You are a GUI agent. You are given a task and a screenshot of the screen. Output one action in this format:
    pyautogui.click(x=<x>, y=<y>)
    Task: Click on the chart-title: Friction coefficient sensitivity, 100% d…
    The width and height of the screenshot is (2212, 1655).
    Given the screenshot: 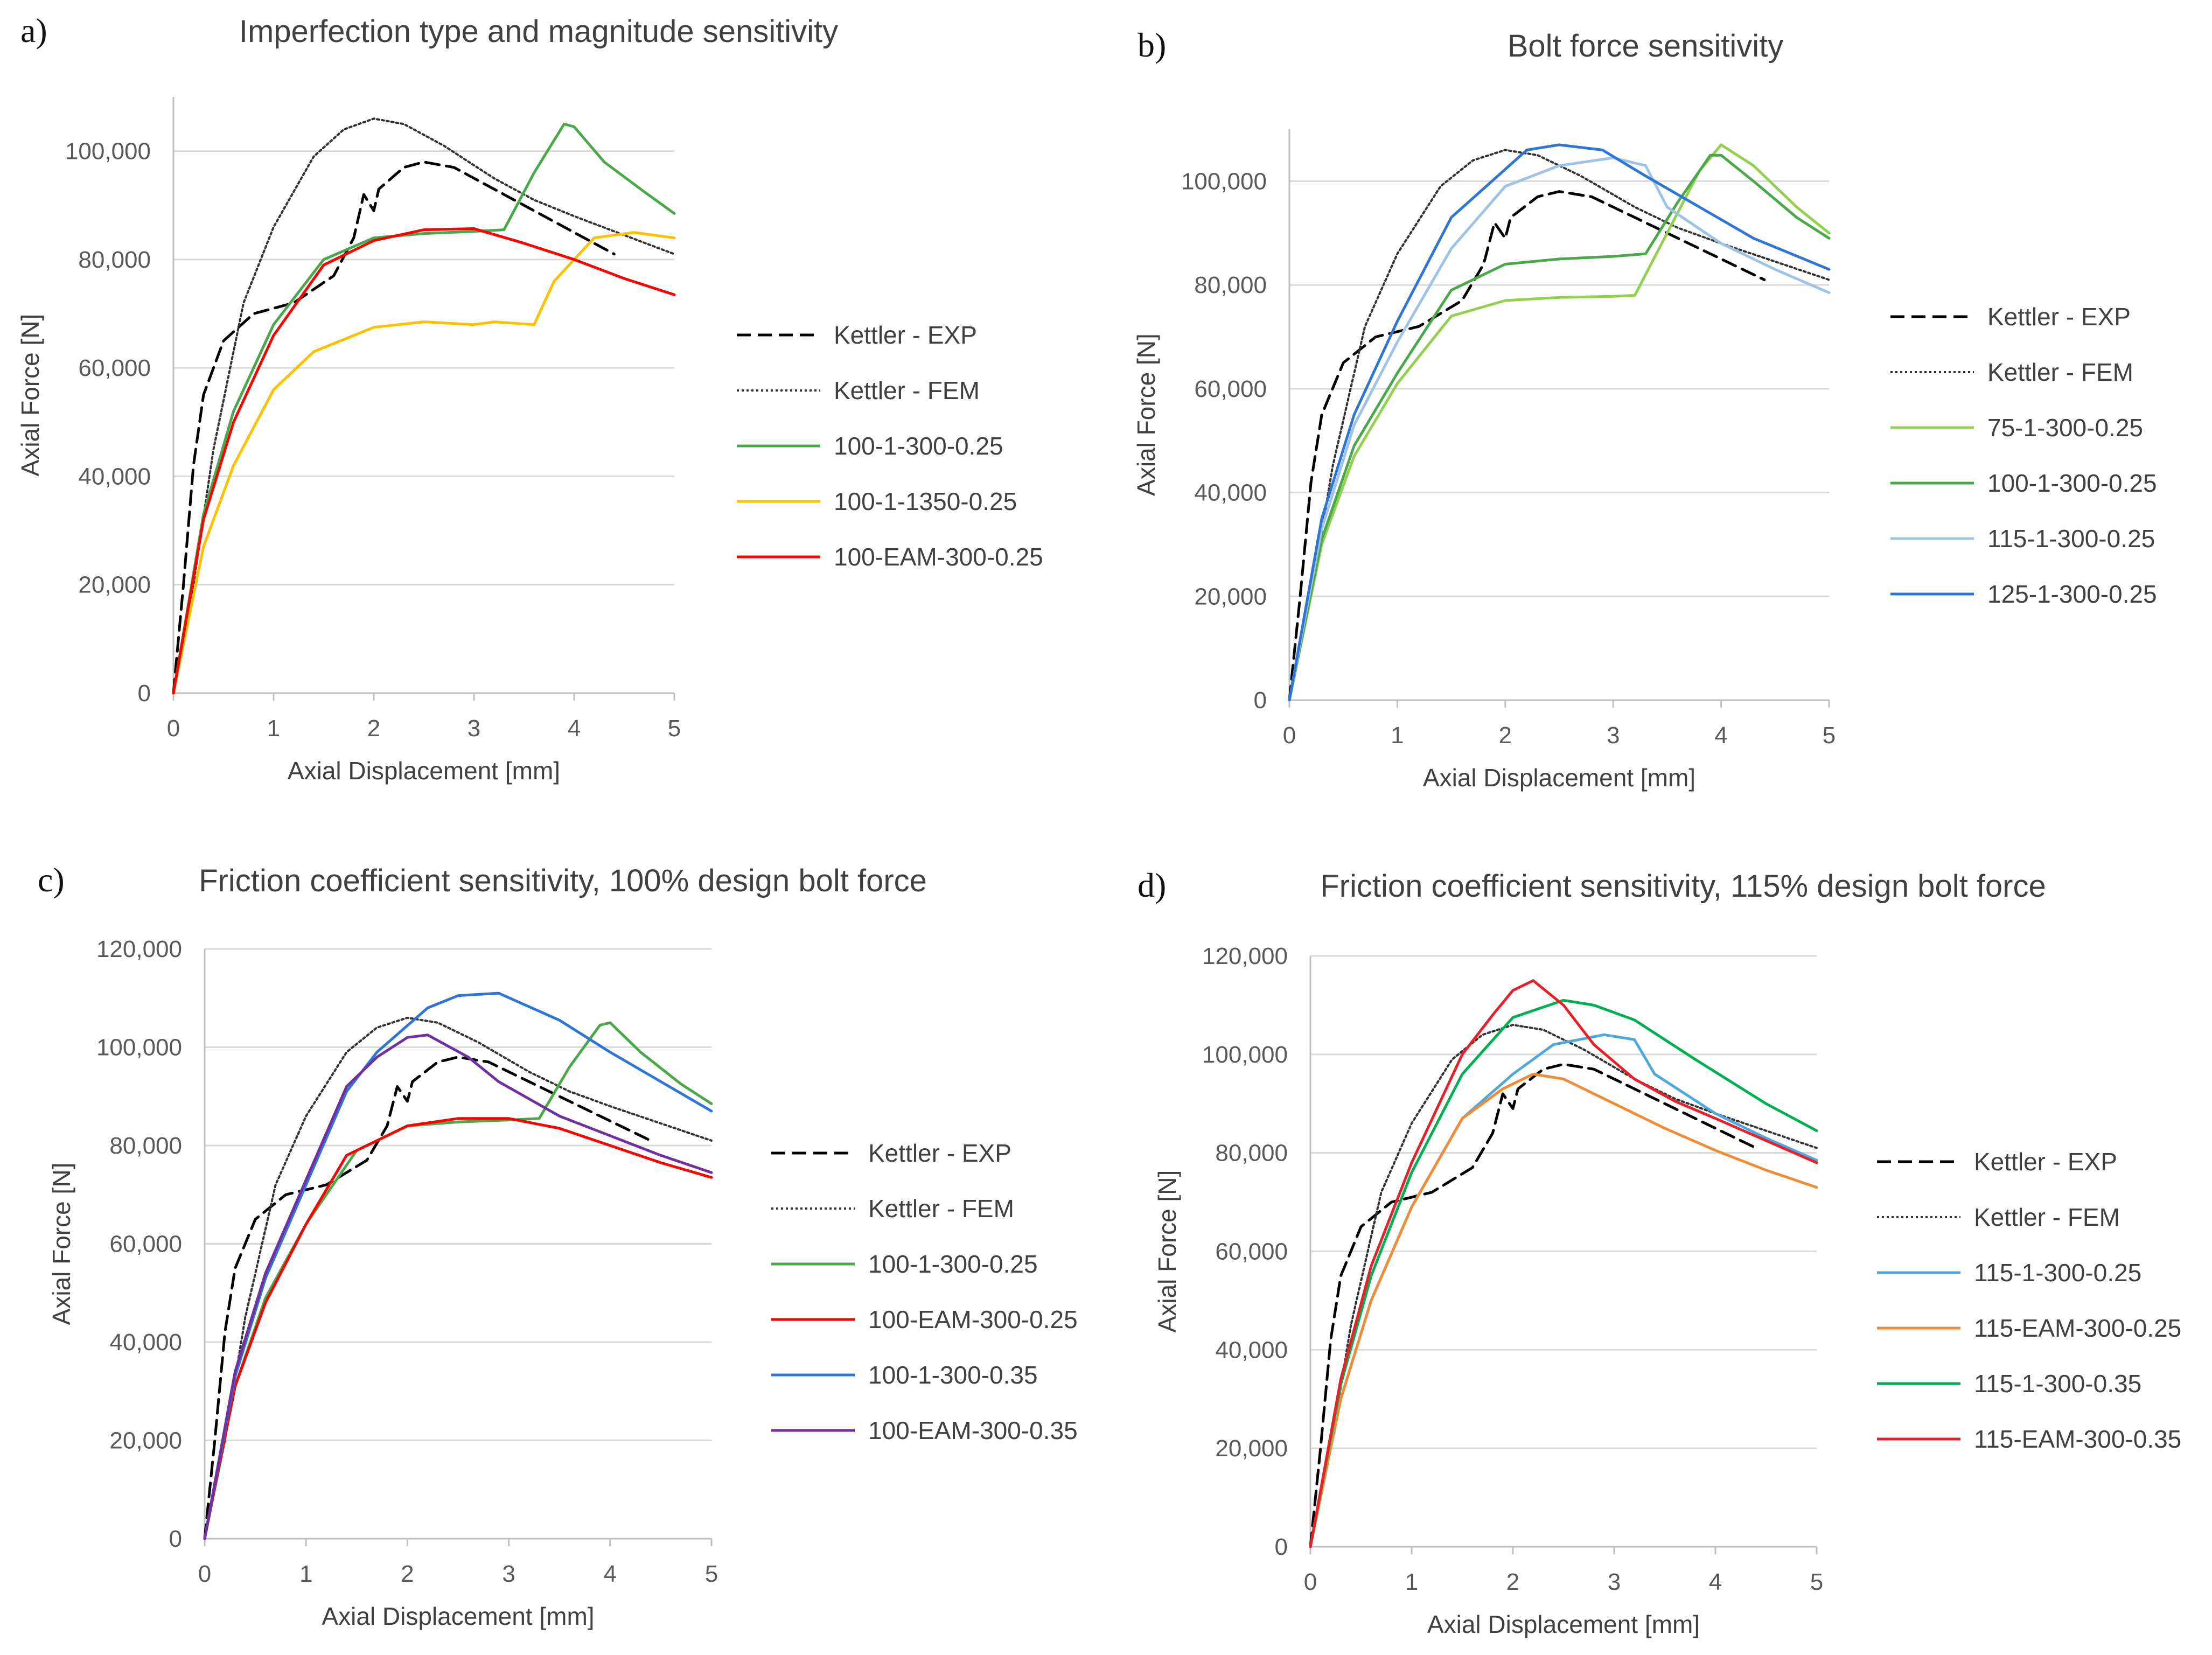 What is the action you would take?
    pyautogui.click(x=563, y=880)
    